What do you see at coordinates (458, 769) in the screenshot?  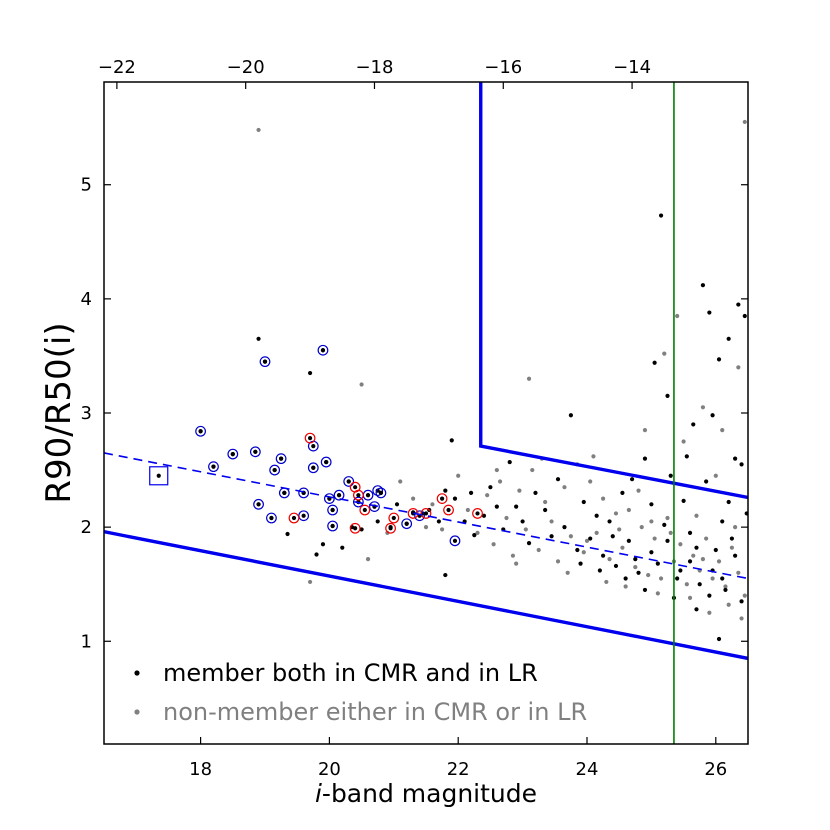 I see `x-tick-label-22: 22` at bounding box center [458, 769].